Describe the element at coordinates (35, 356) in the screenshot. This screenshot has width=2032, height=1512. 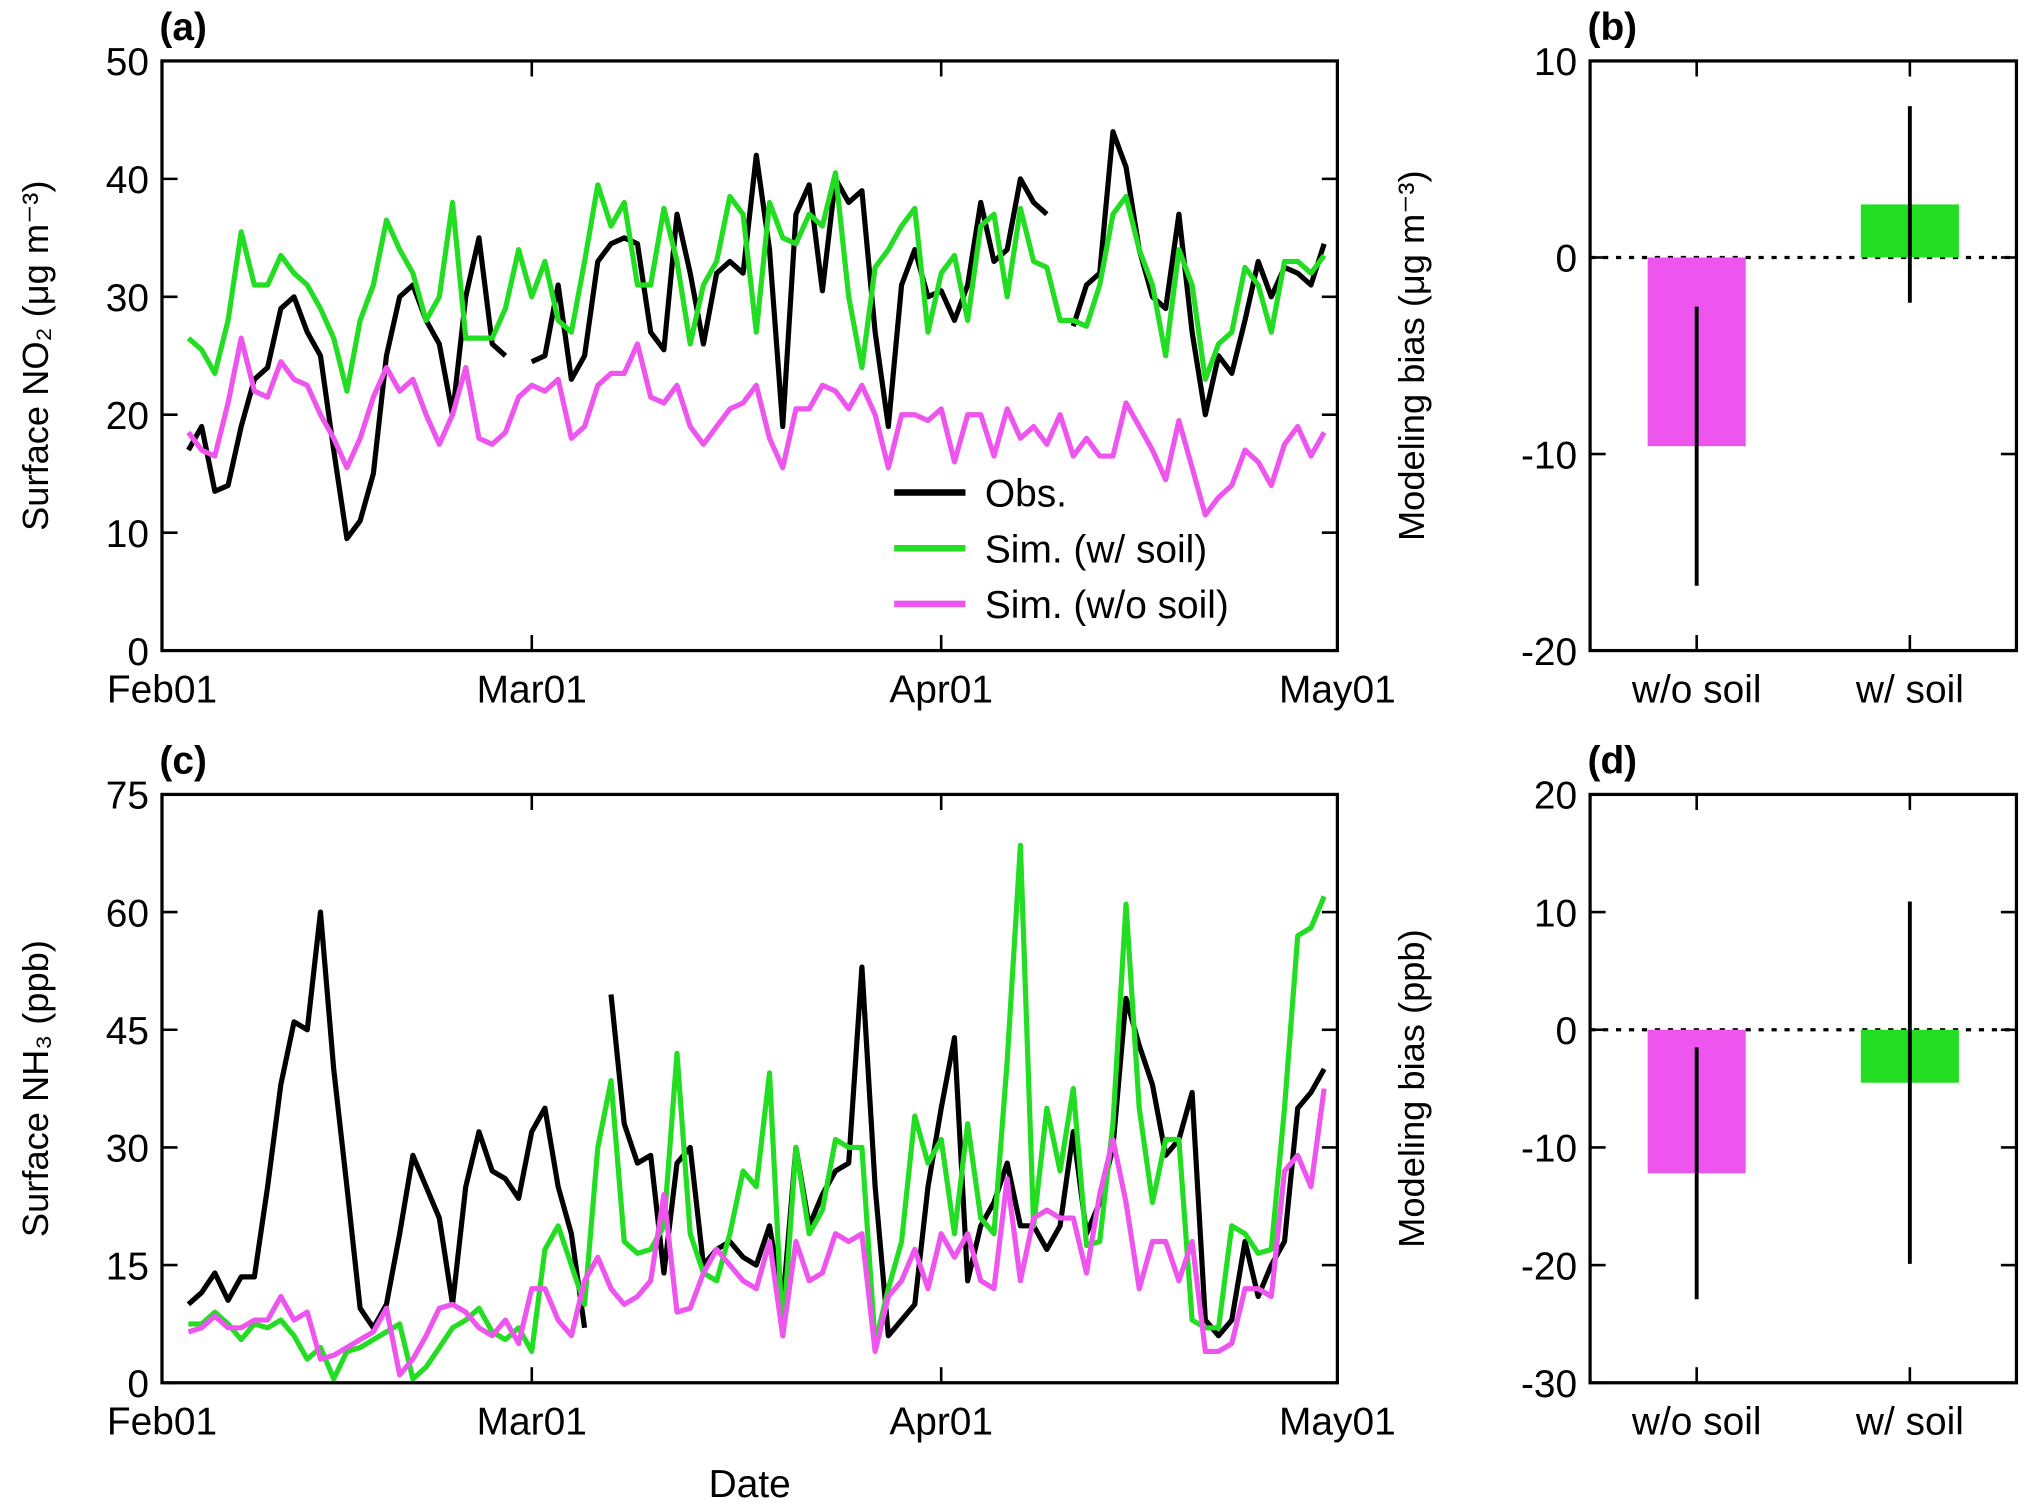
I see `y-axis-label: Surface NO₂ (μg m⁻³)` at that location.